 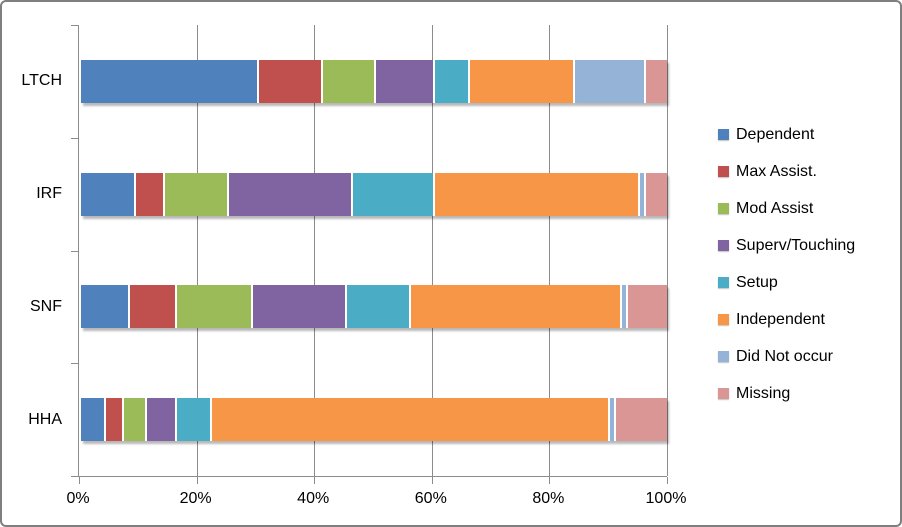 What do you see at coordinates (623, 306) in the screenshot?
I see `bar-segment-snf-did-not-occur` at bounding box center [623, 306].